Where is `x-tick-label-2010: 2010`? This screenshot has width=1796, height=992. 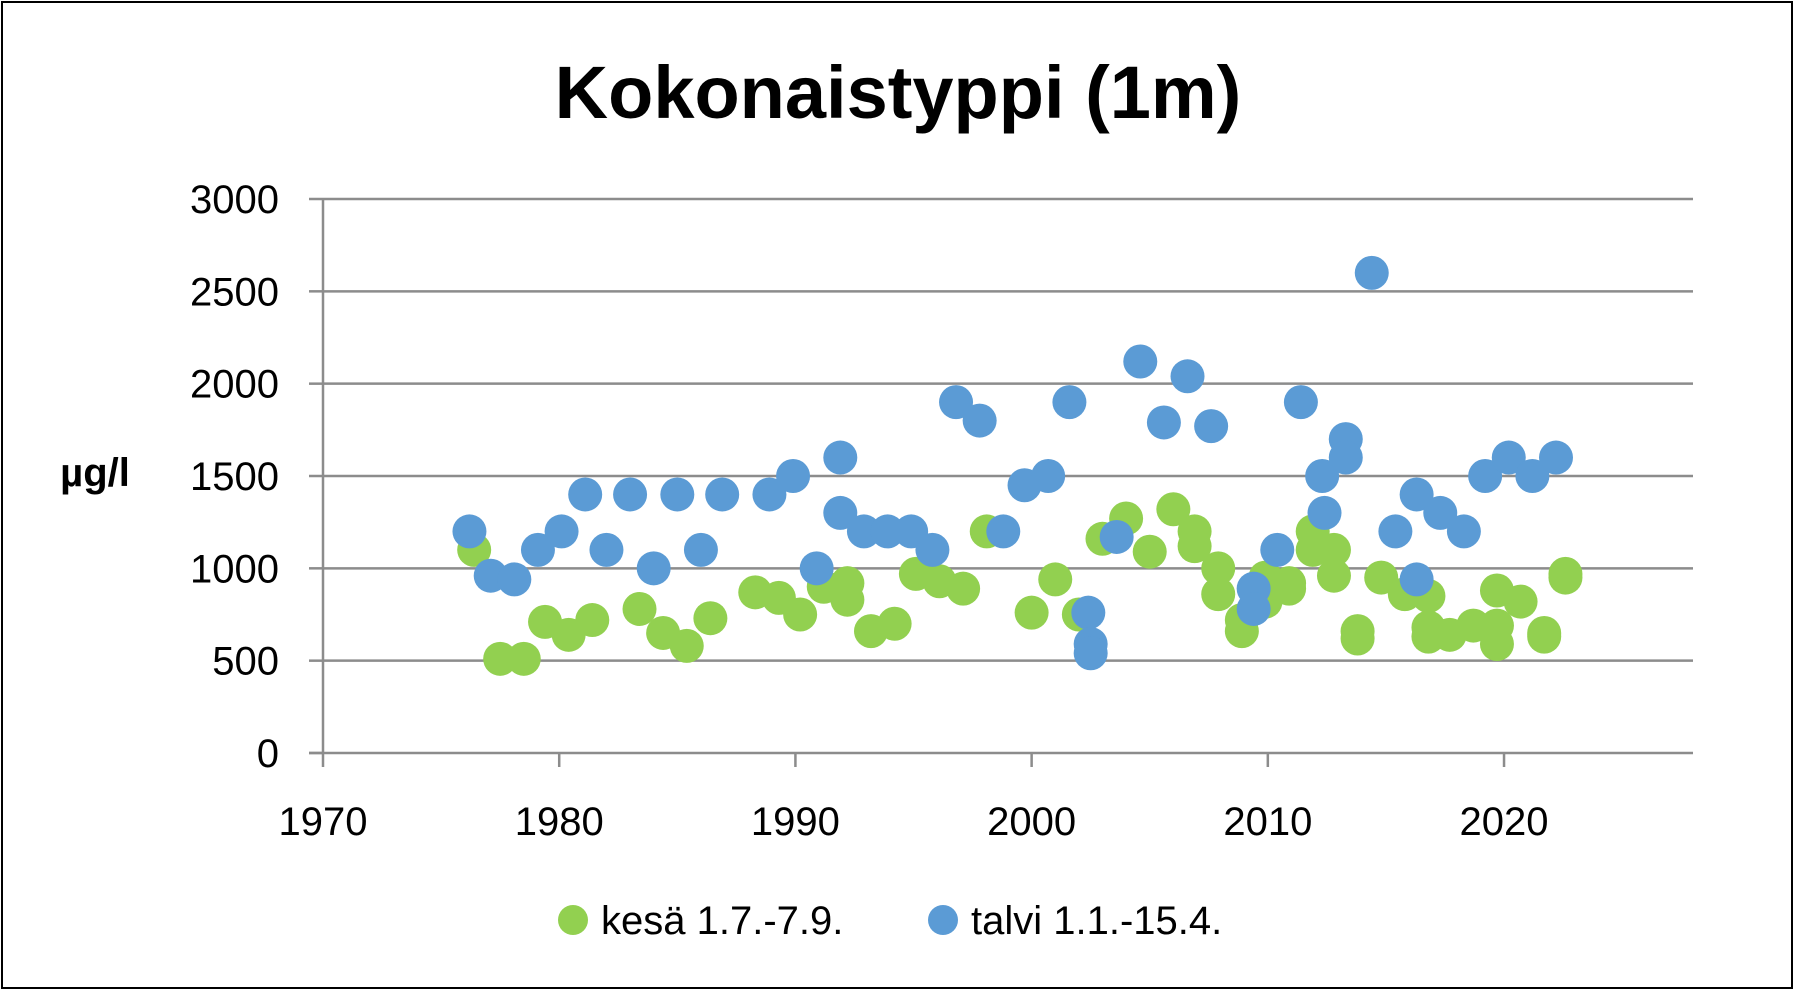 x-tick-label-2010: 2010 is located at coordinates (1267, 822).